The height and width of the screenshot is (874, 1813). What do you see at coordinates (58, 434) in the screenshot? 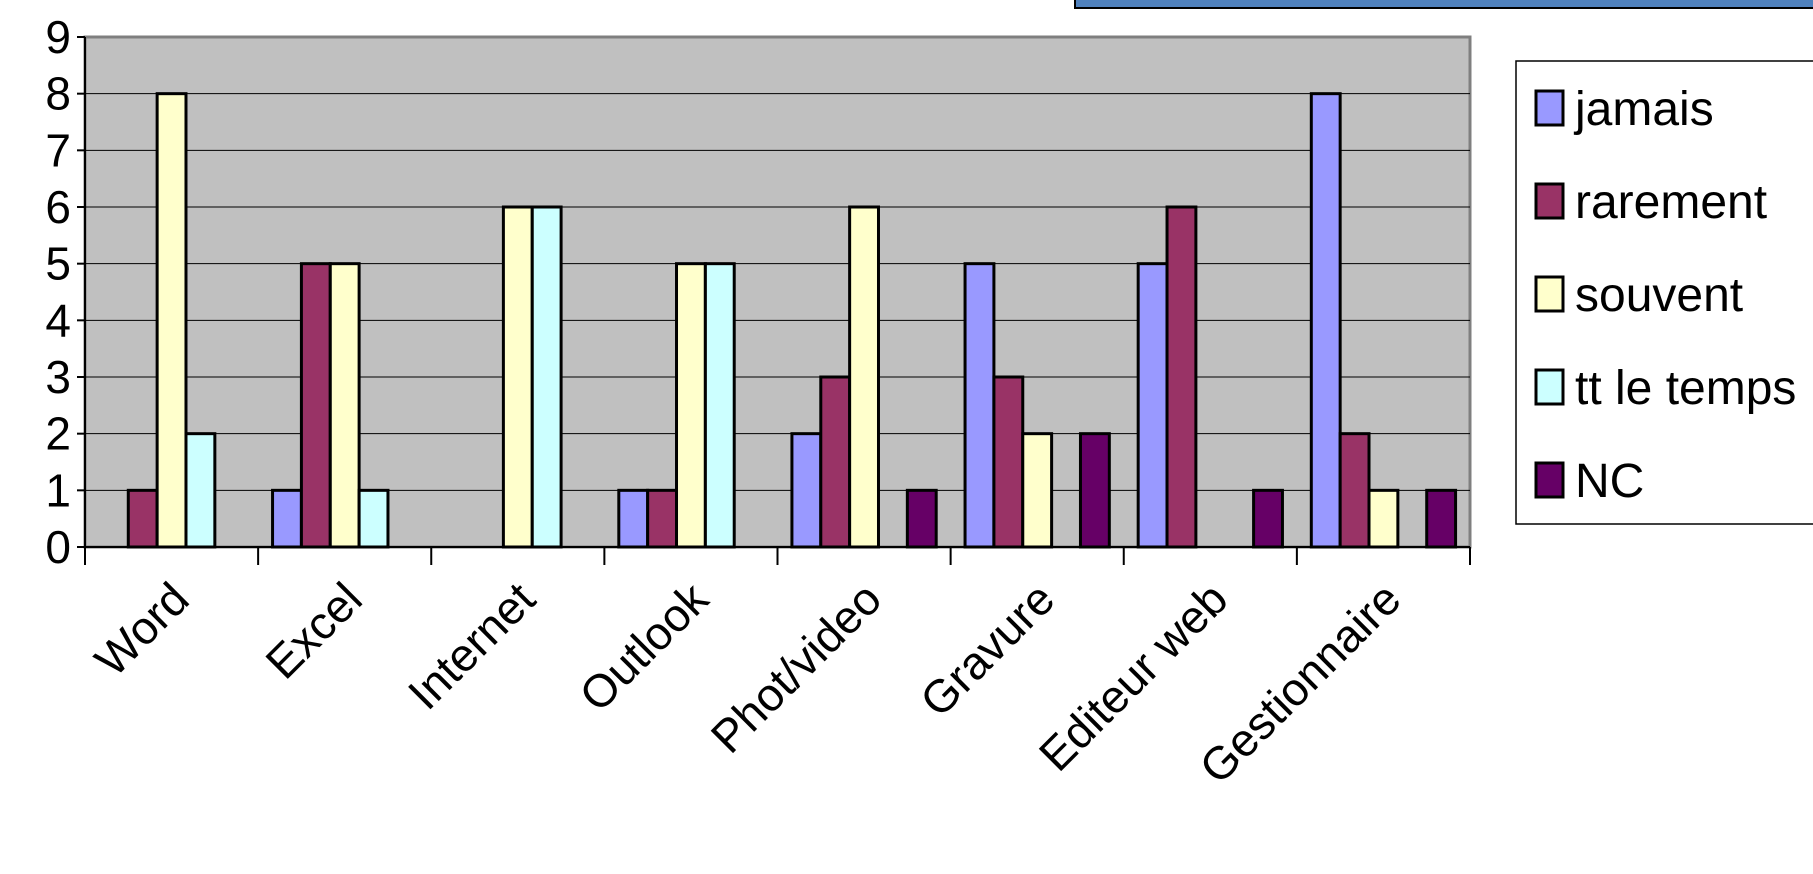
I see `y-tick-label: 2` at bounding box center [58, 434].